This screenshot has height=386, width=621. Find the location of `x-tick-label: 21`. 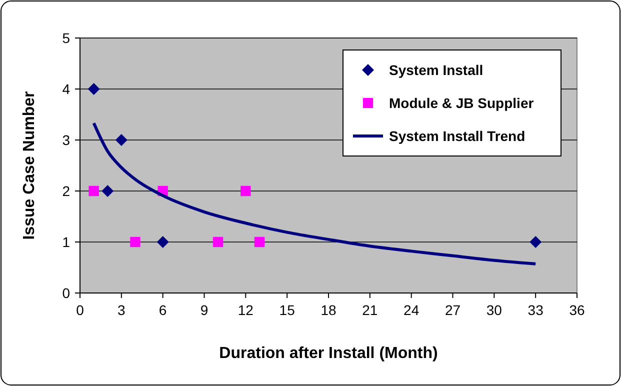

x-tick-label: 21 is located at coordinates (370, 310).